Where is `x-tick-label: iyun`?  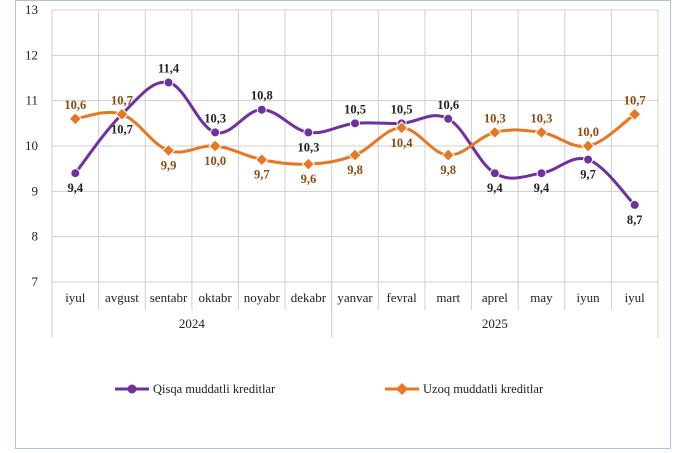
x-tick-label: iyun is located at coordinates (589, 297).